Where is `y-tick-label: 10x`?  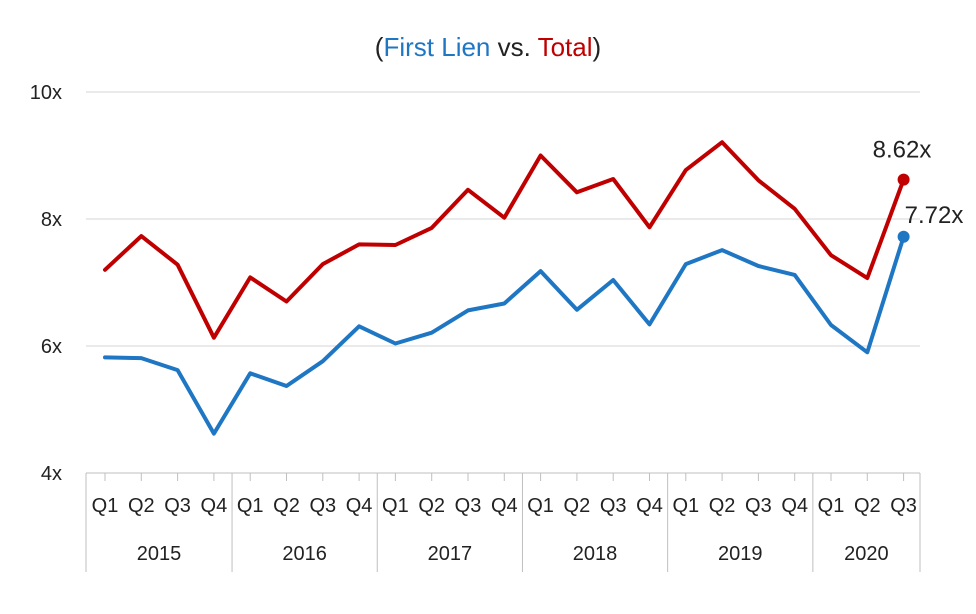
y-tick-label: 10x is located at coordinates (46, 93).